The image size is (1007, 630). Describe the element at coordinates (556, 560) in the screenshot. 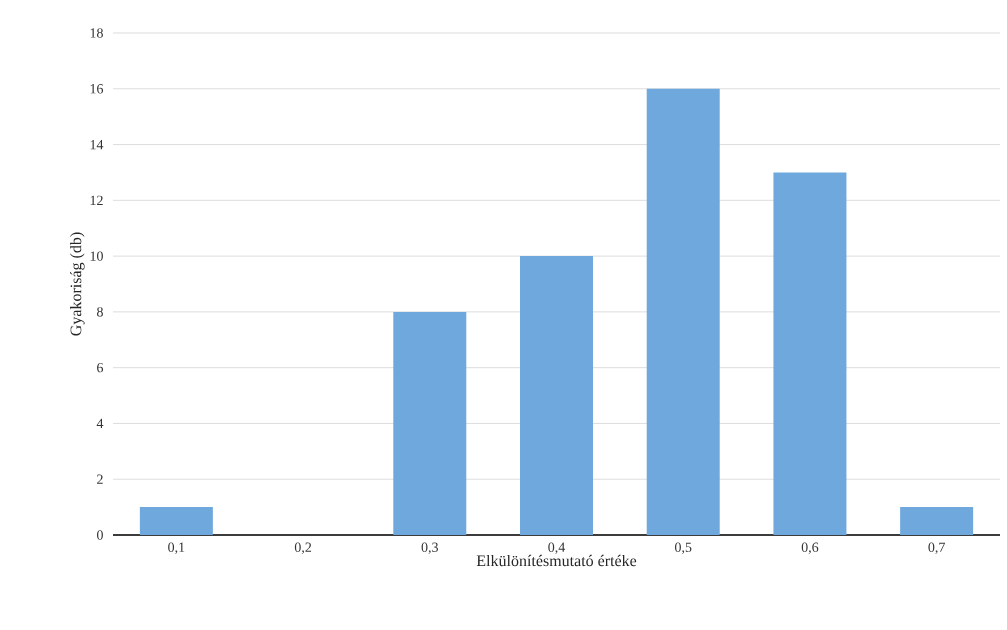

I see `x-axis-title: Elkülönítésmutató értéke` at that location.